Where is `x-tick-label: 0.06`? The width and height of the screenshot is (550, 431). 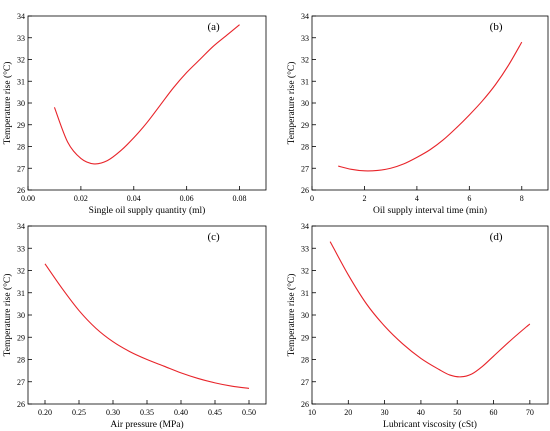 x-tick-label: 0.06 is located at coordinates (187, 198).